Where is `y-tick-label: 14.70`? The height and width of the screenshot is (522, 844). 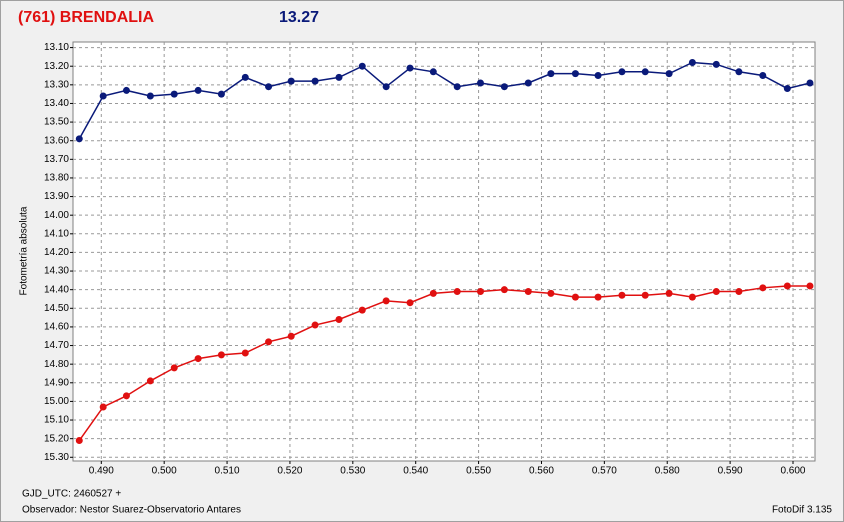 y-tick-label: 14.70 is located at coordinates (56, 345).